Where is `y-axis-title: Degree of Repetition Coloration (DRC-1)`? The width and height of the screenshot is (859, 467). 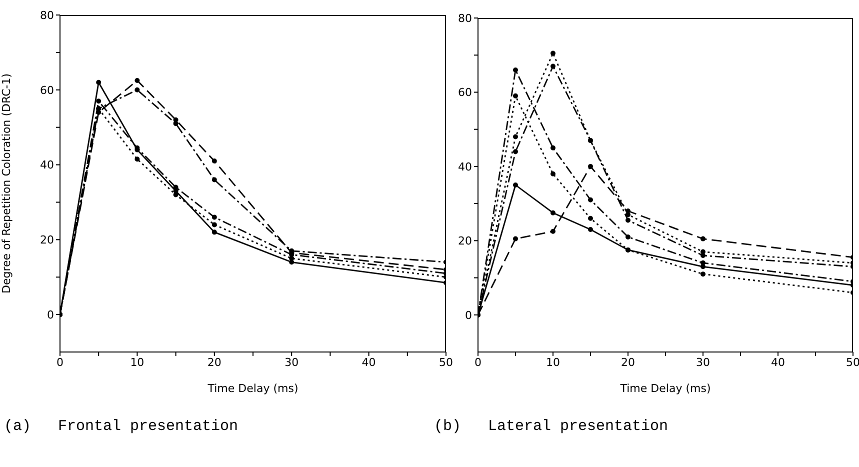
y-axis-title: Degree of Repetition Coloration (DRC-1) is located at coordinates (6, 183).